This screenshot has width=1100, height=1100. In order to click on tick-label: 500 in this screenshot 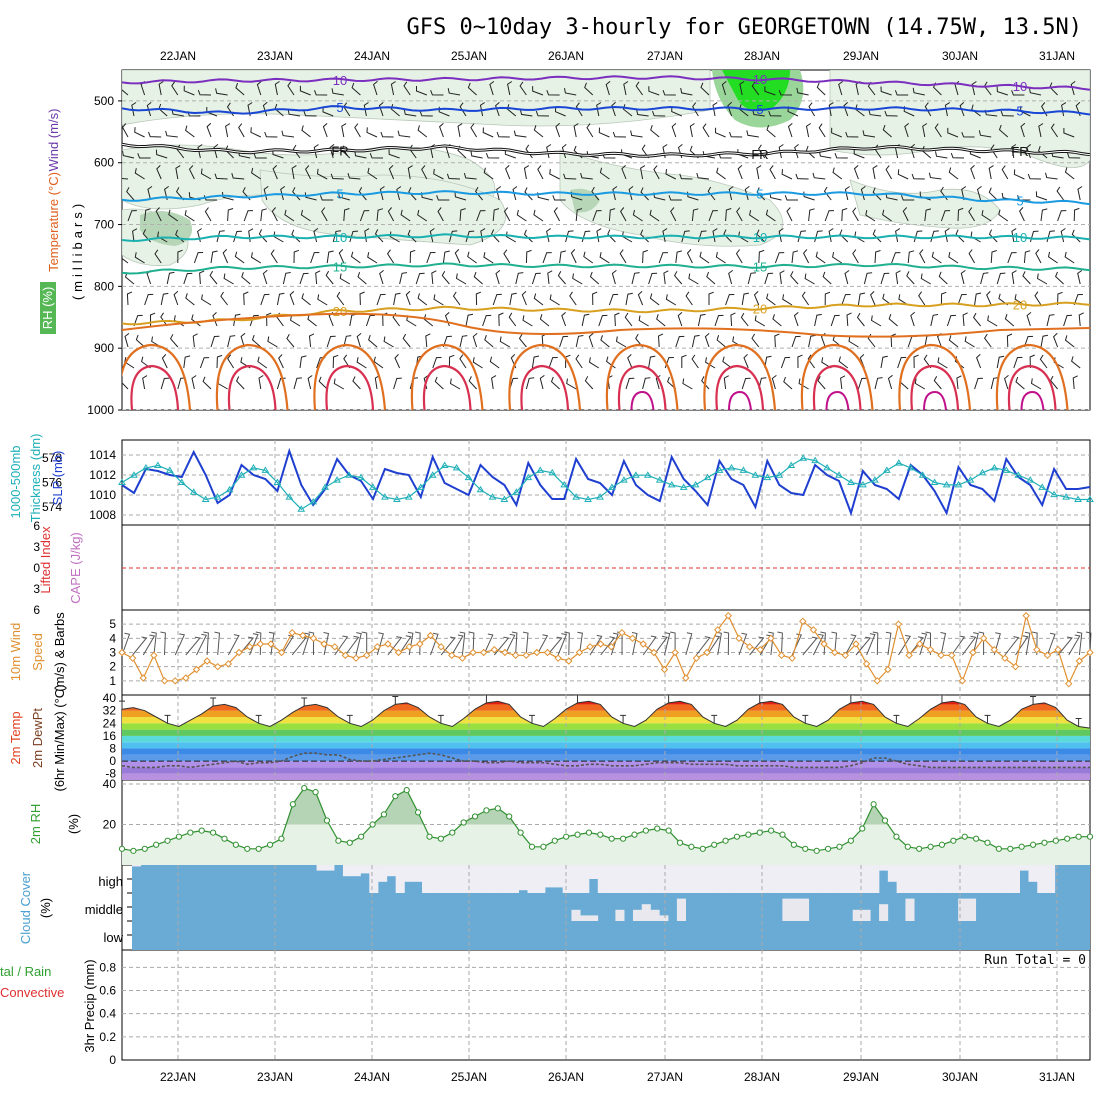, I will do `click(104, 101)`.